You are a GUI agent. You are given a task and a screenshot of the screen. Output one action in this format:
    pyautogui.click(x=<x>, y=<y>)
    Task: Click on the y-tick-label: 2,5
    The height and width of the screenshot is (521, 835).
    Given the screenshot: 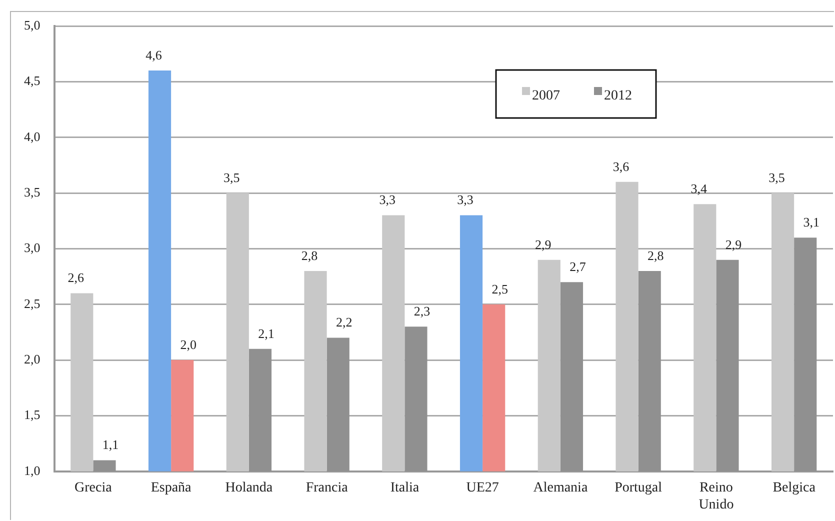 What is the action you would take?
    pyautogui.click(x=32, y=303)
    